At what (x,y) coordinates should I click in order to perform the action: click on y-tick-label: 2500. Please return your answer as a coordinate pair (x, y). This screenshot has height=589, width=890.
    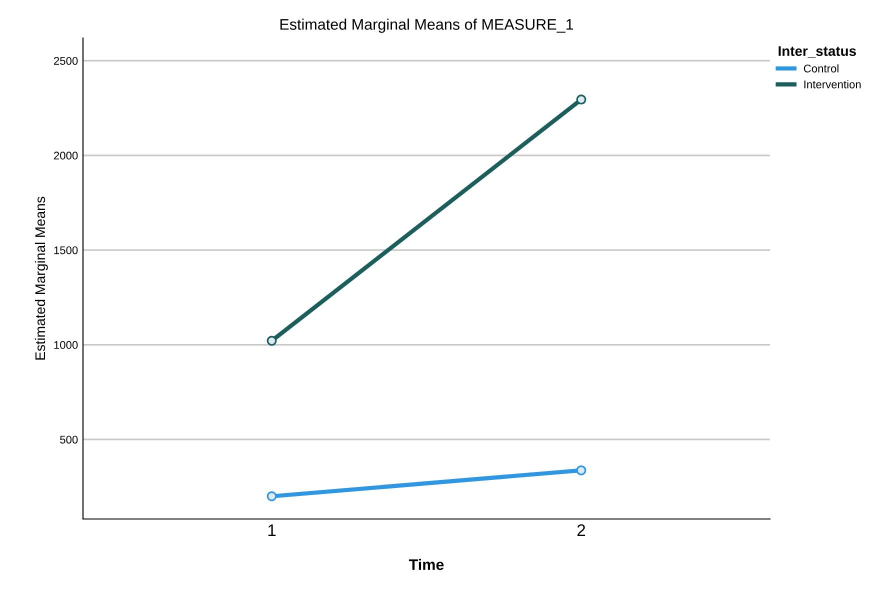
    Looking at the image, I should click on (66, 60).